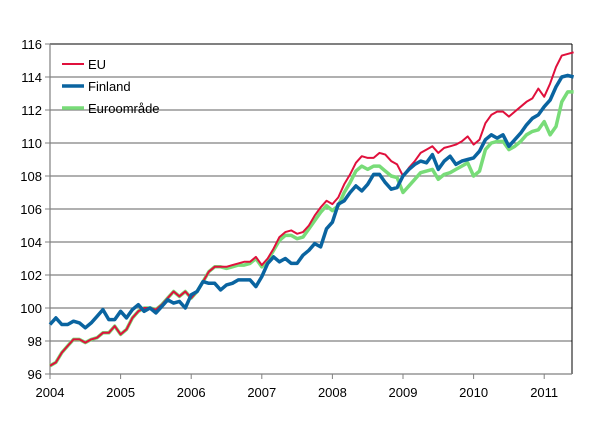 The height and width of the screenshot is (423, 607). I want to click on x-tick-label: 2010, so click(473, 392).